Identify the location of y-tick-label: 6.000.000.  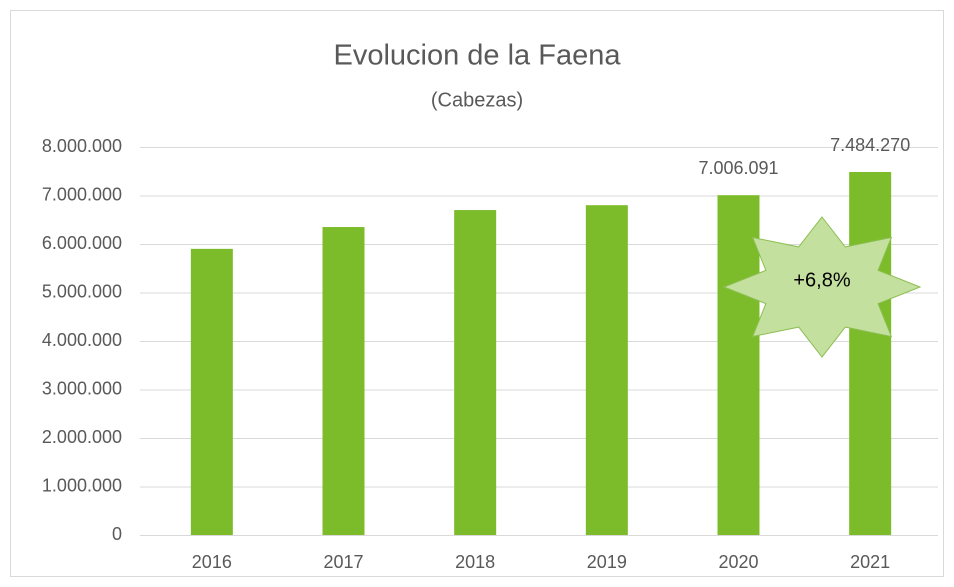
(82, 243).